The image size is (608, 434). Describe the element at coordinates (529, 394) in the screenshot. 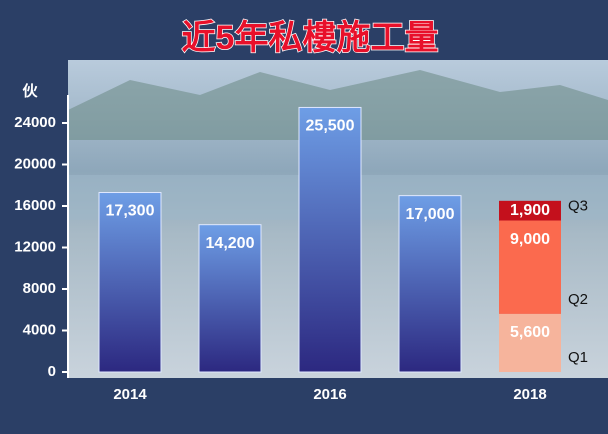

I see `x-tick-label: 2018` at that location.